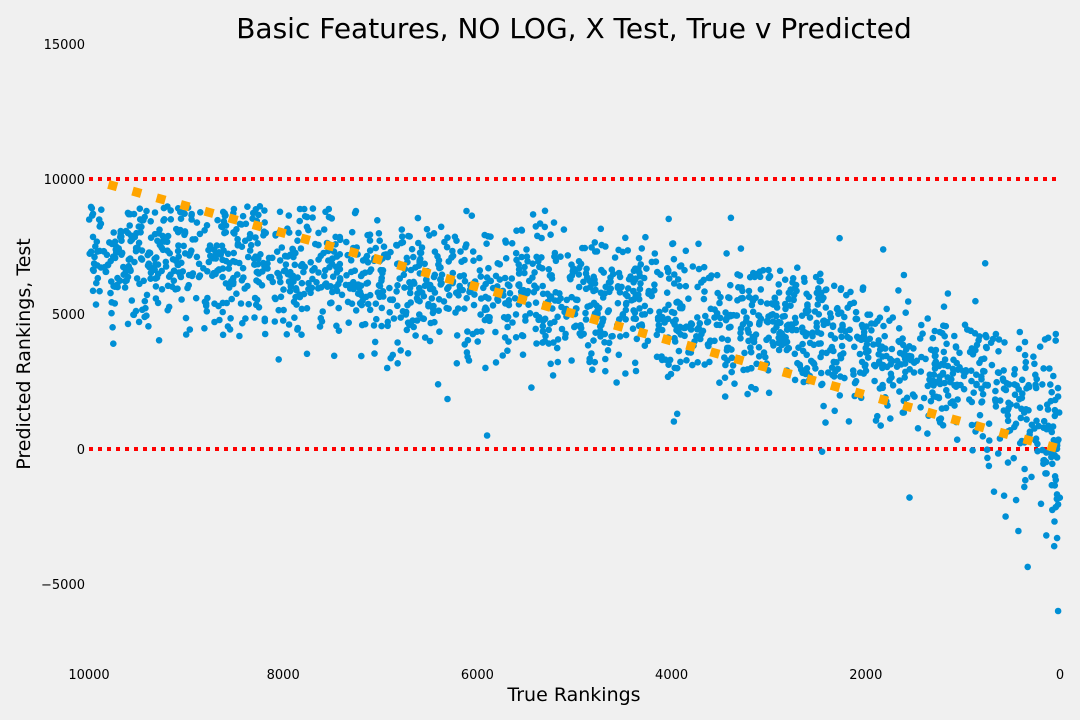 This screenshot has width=1080, height=720. Describe the element at coordinates (1060, 675) in the screenshot. I see `x-tick-label: 0` at that location.